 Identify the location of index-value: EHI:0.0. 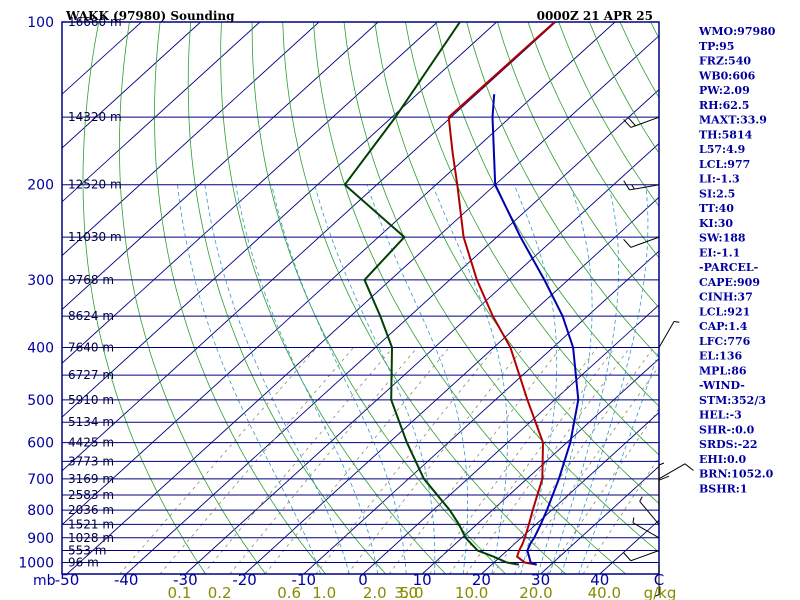
(722, 459).